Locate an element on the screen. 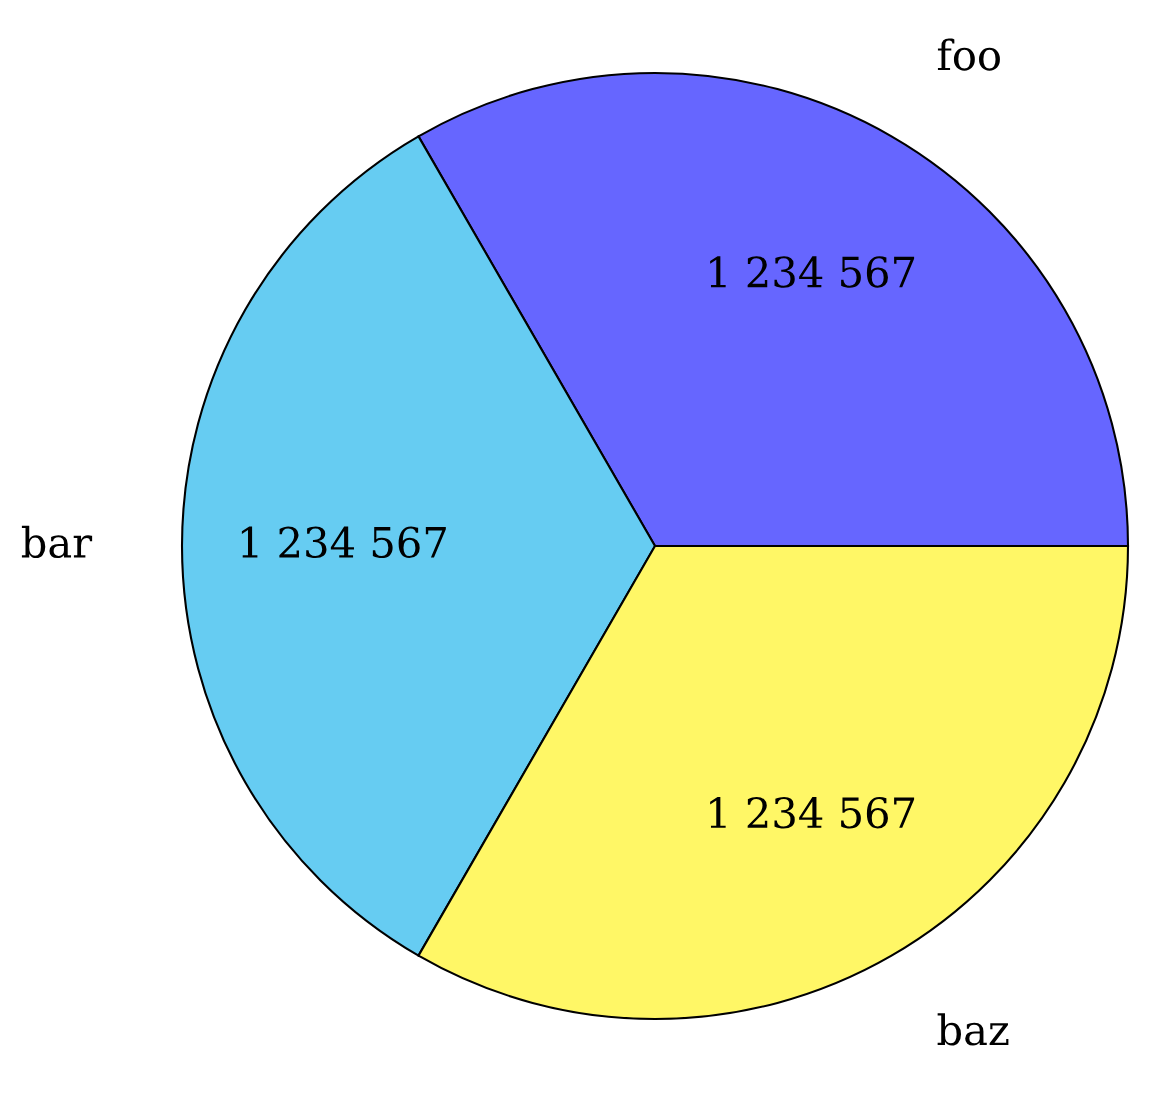 Image resolution: width=1163 pixels, height=1120 pixels. slice-label: bar is located at coordinates (57, 542).